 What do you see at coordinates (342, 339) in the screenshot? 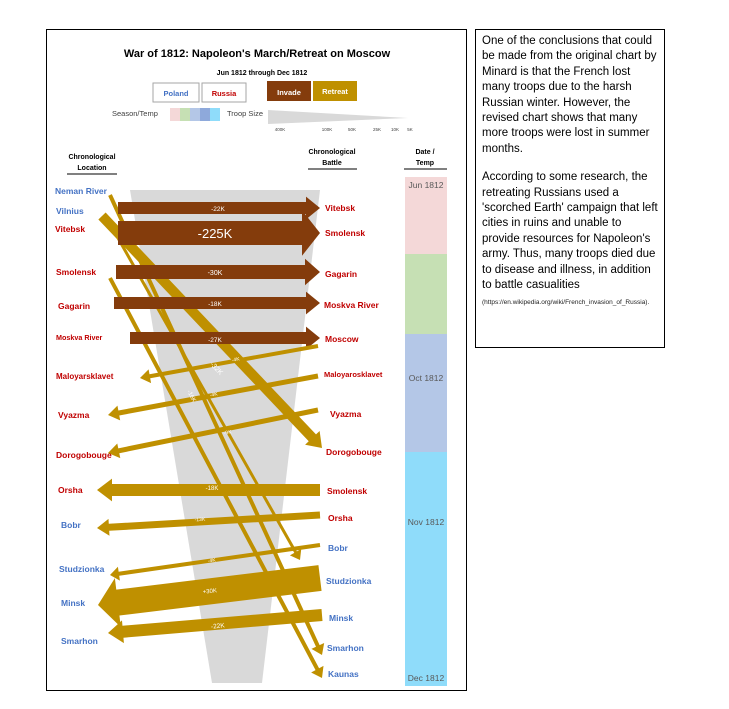
I see `right-battle-label: Moscow` at bounding box center [342, 339].